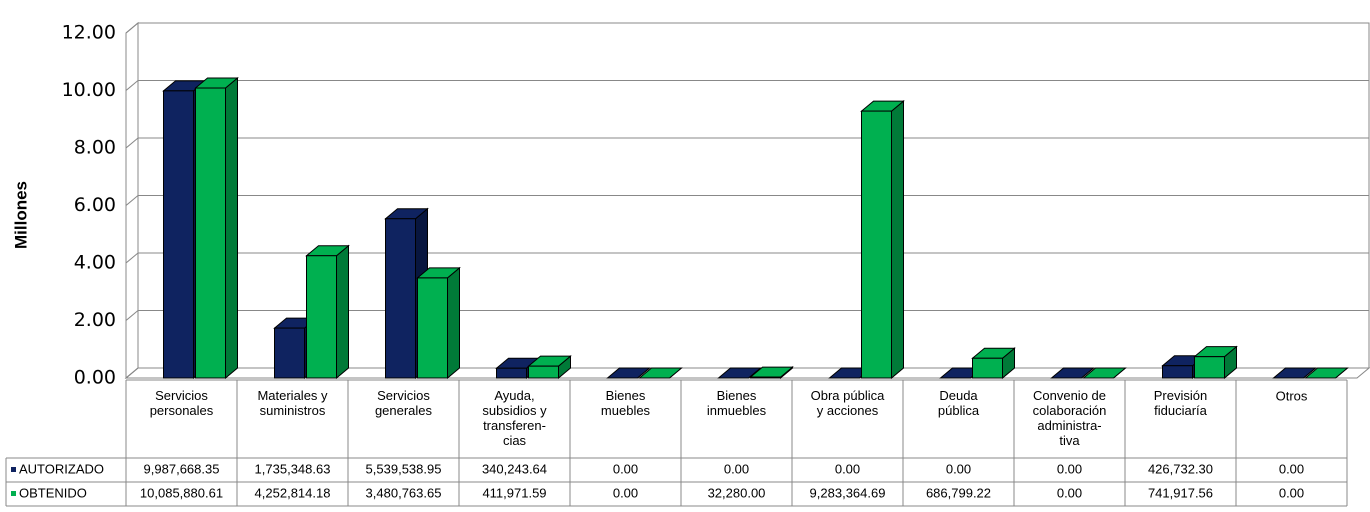 This screenshot has height=512, width=1370. I want to click on legend-label: OBTENIDO, so click(53, 492).